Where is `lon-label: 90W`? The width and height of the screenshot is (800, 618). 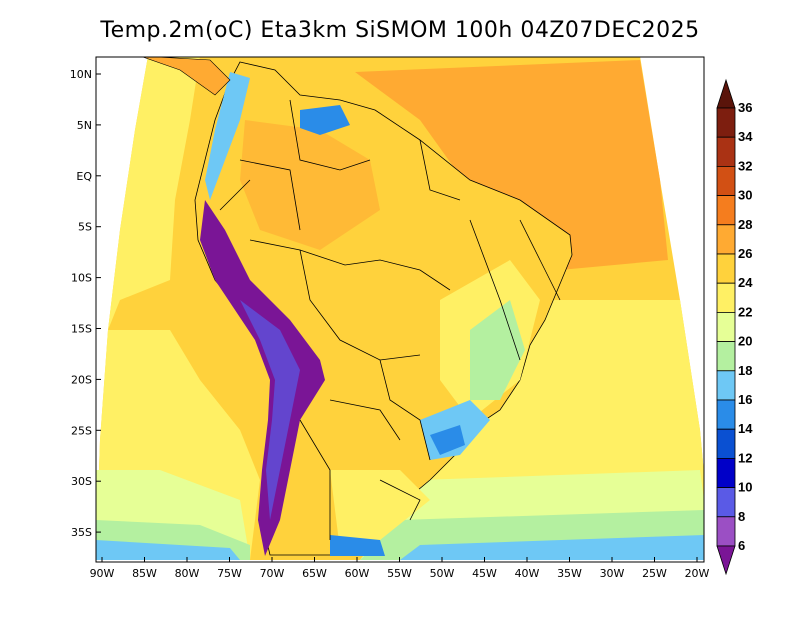
lon-label: 90W is located at coordinates (102, 573).